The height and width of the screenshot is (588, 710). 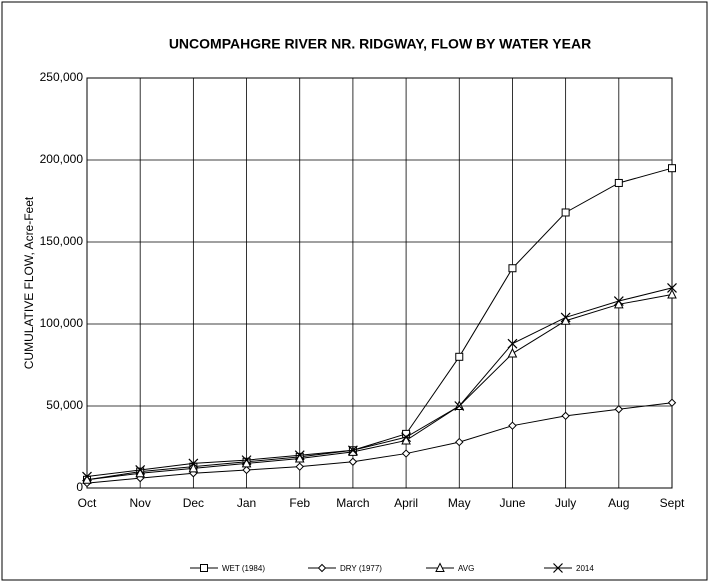 What do you see at coordinates (243, 568) in the screenshot?
I see `legend-label: WET (1984)` at bounding box center [243, 568].